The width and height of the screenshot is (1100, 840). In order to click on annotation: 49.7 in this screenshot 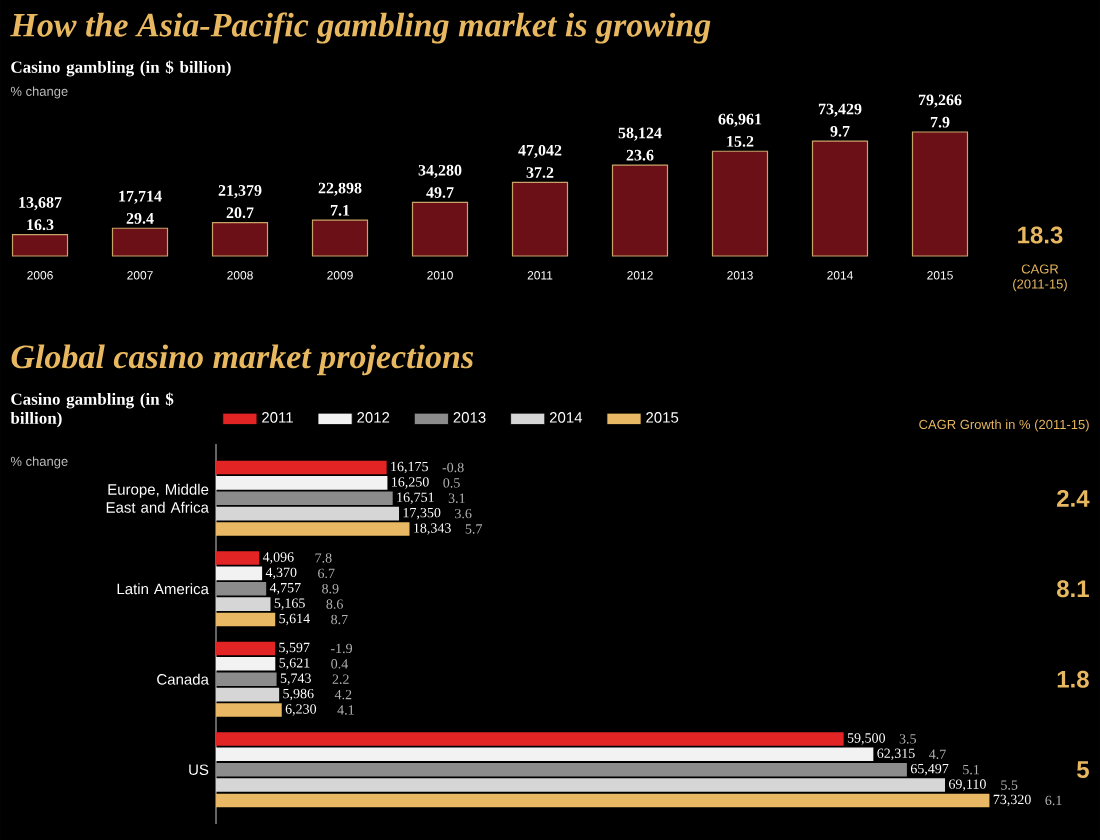, I will do `click(440, 192)`.